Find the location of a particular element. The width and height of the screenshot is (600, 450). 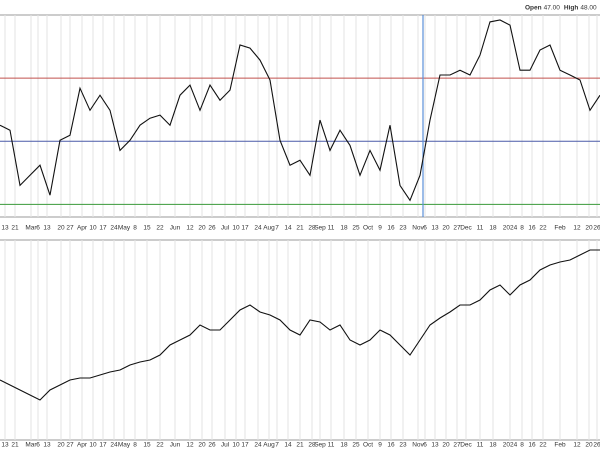

x-tick-label: Jul is located at coordinates (225, 445).